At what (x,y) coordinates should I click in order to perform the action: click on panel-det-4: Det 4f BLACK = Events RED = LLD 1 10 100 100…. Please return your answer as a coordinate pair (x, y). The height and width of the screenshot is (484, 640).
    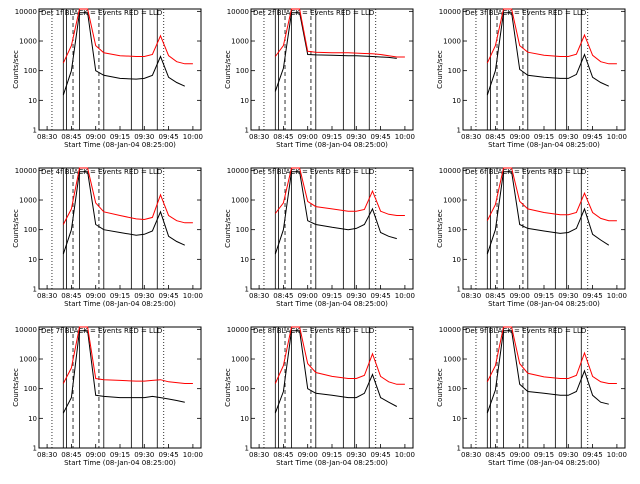
    Looking at the image, I should click on (107, 237).